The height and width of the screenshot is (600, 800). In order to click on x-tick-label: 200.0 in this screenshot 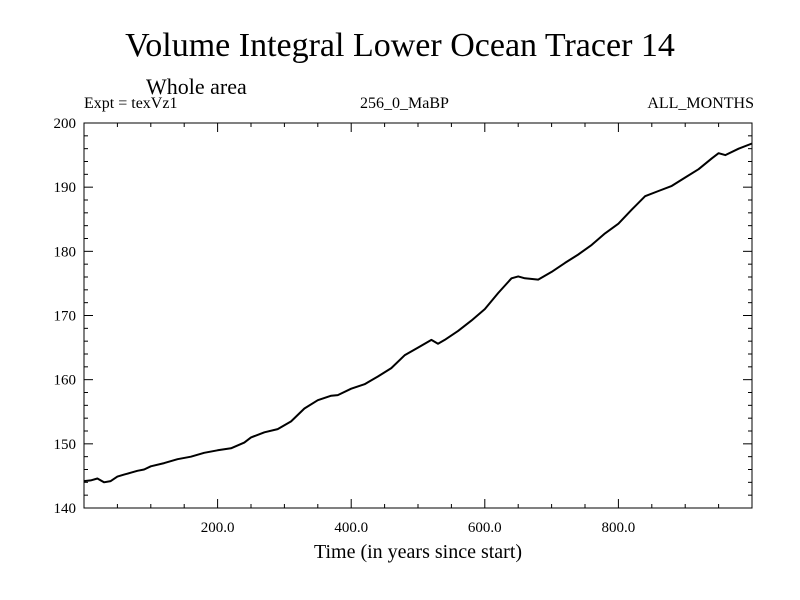, I will do `click(218, 528)`.